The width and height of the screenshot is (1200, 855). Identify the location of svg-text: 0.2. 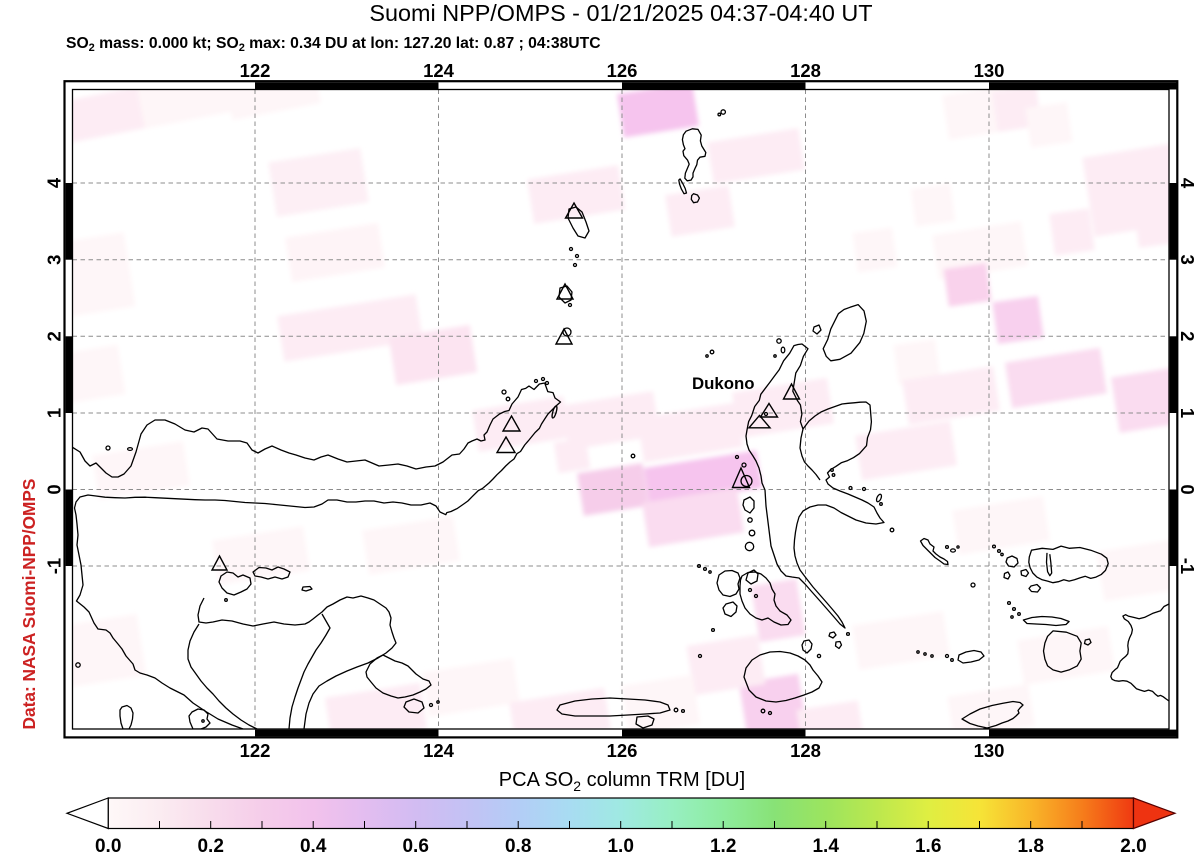
(210, 845).